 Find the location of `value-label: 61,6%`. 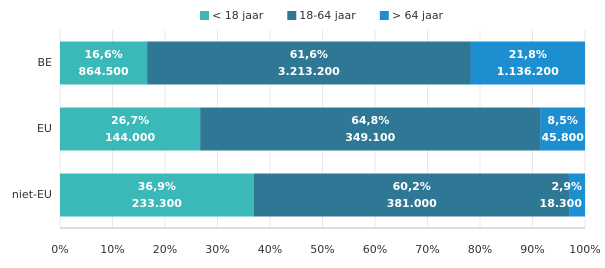

value-label: 61,6% is located at coordinates (309, 54).